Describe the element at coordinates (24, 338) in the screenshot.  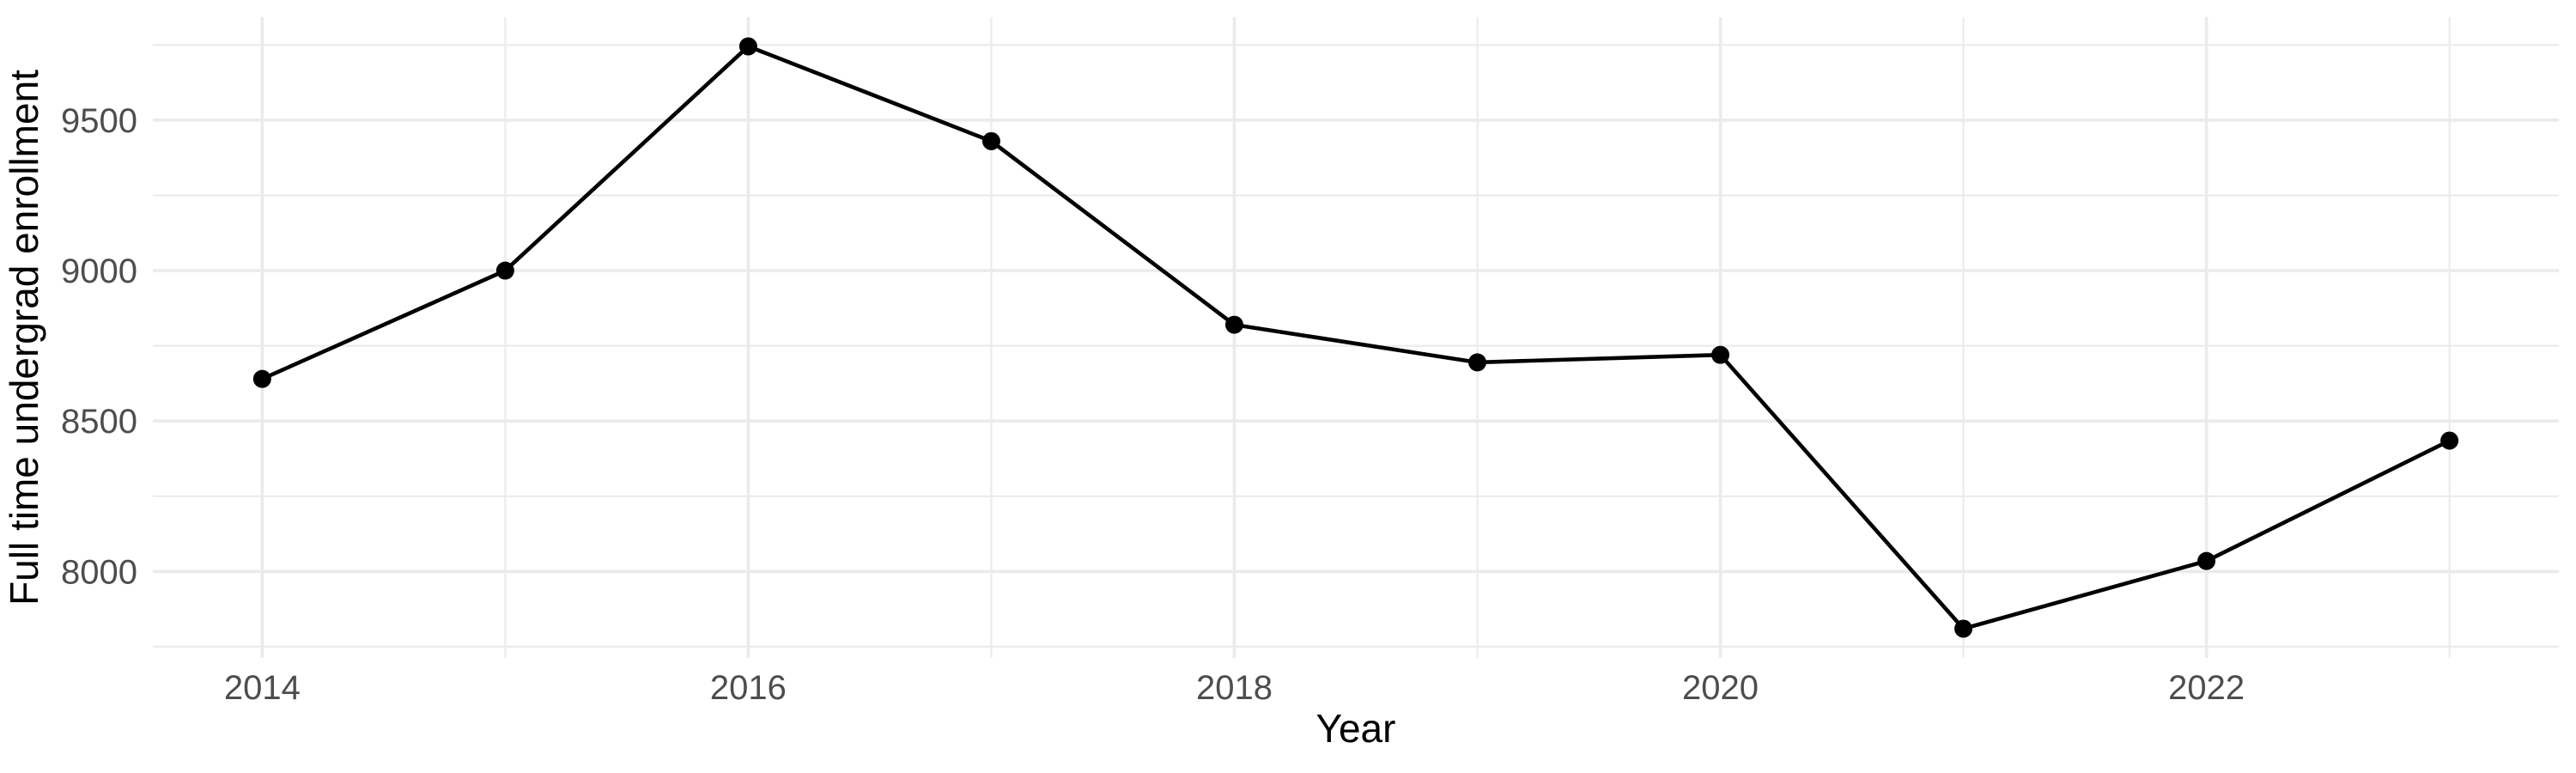
I see `y-axis-title: Full time undergrad enrollment` at that location.